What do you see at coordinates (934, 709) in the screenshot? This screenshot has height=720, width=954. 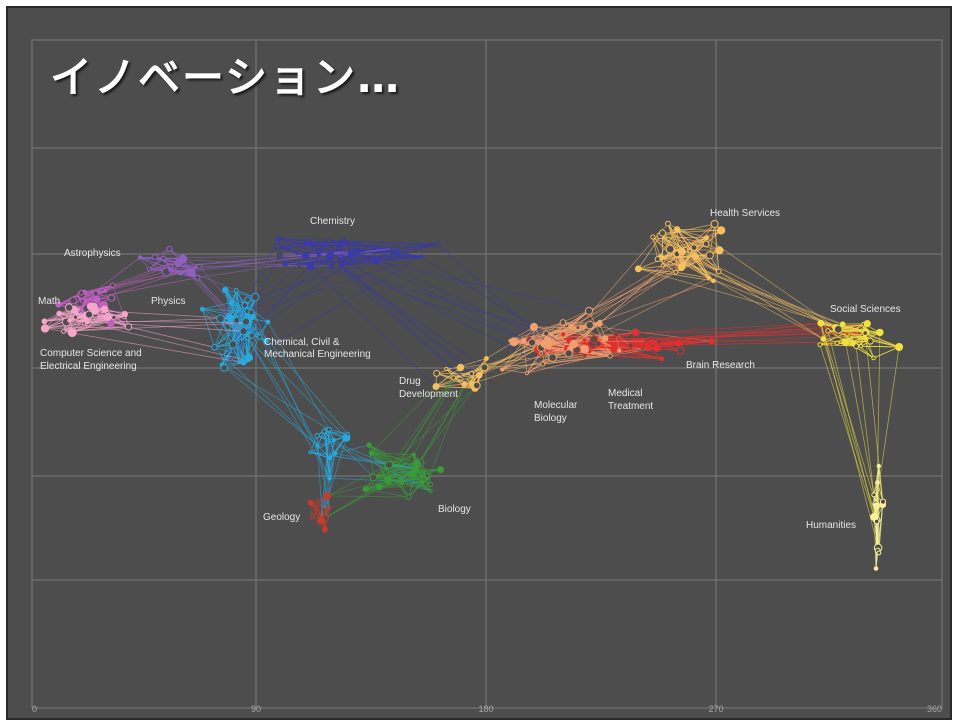 I see `tick-360: 360` at bounding box center [934, 709].